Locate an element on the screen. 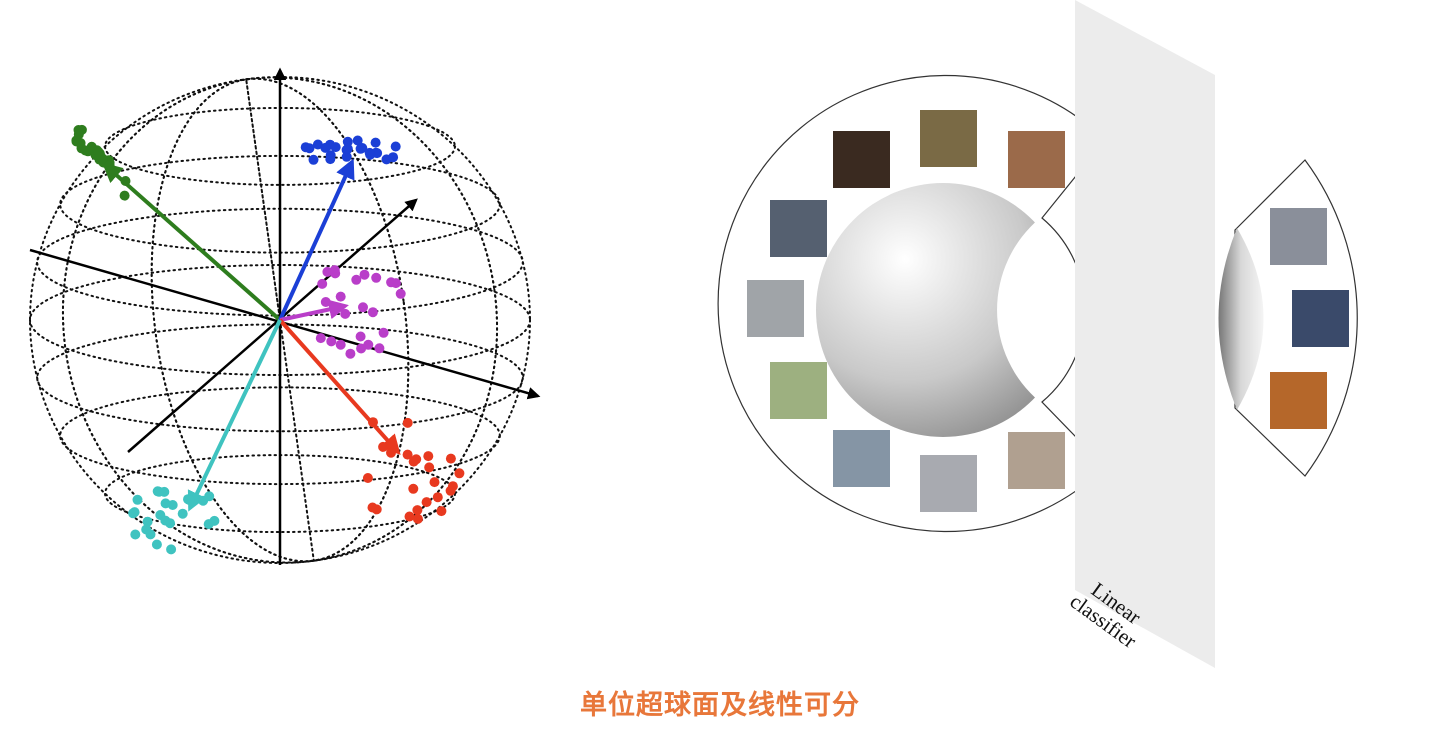  blue-vector-arrow is located at coordinates (316, 239).